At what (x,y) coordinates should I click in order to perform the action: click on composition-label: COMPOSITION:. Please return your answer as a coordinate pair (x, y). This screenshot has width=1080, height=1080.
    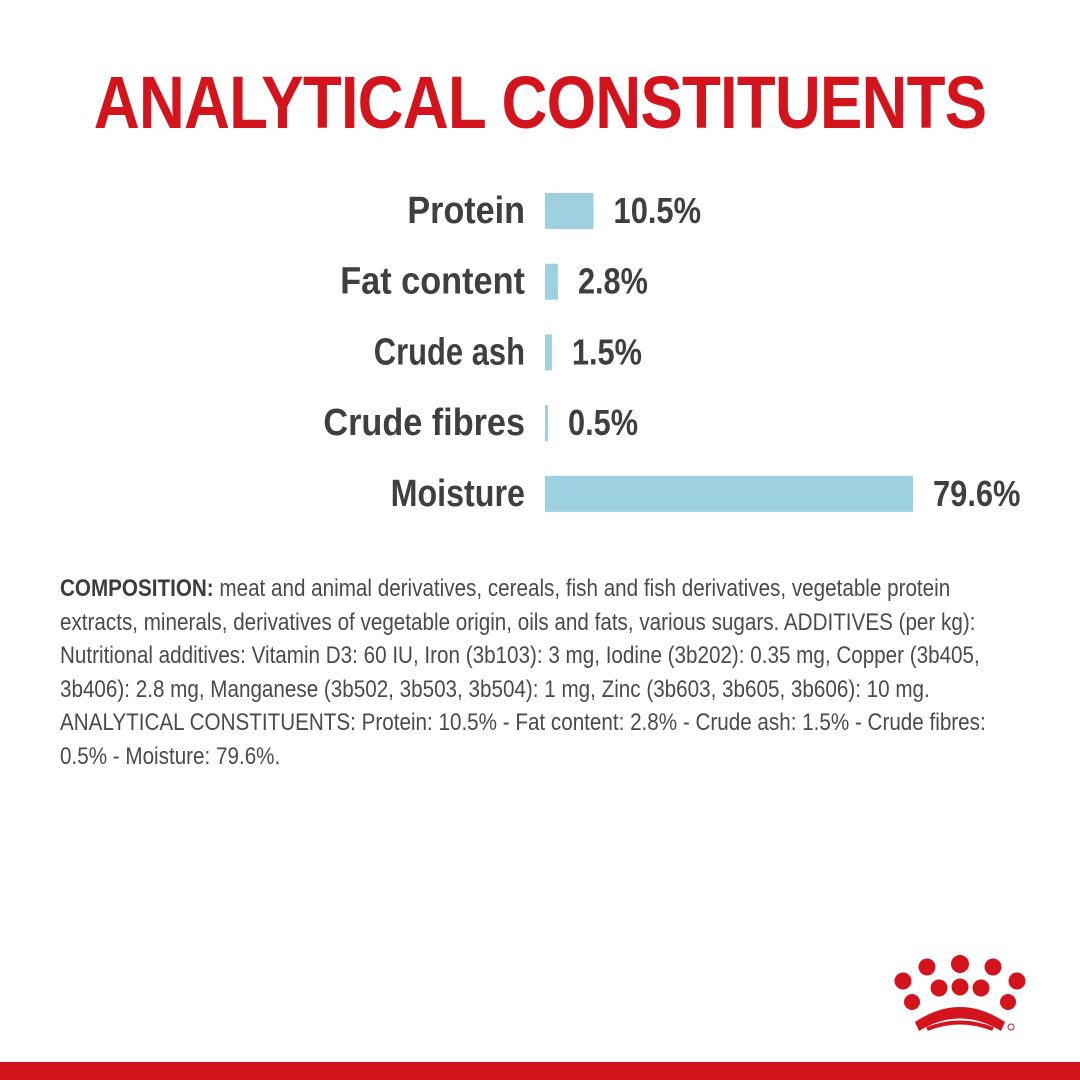
    Looking at the image, I should click on (137, 588).